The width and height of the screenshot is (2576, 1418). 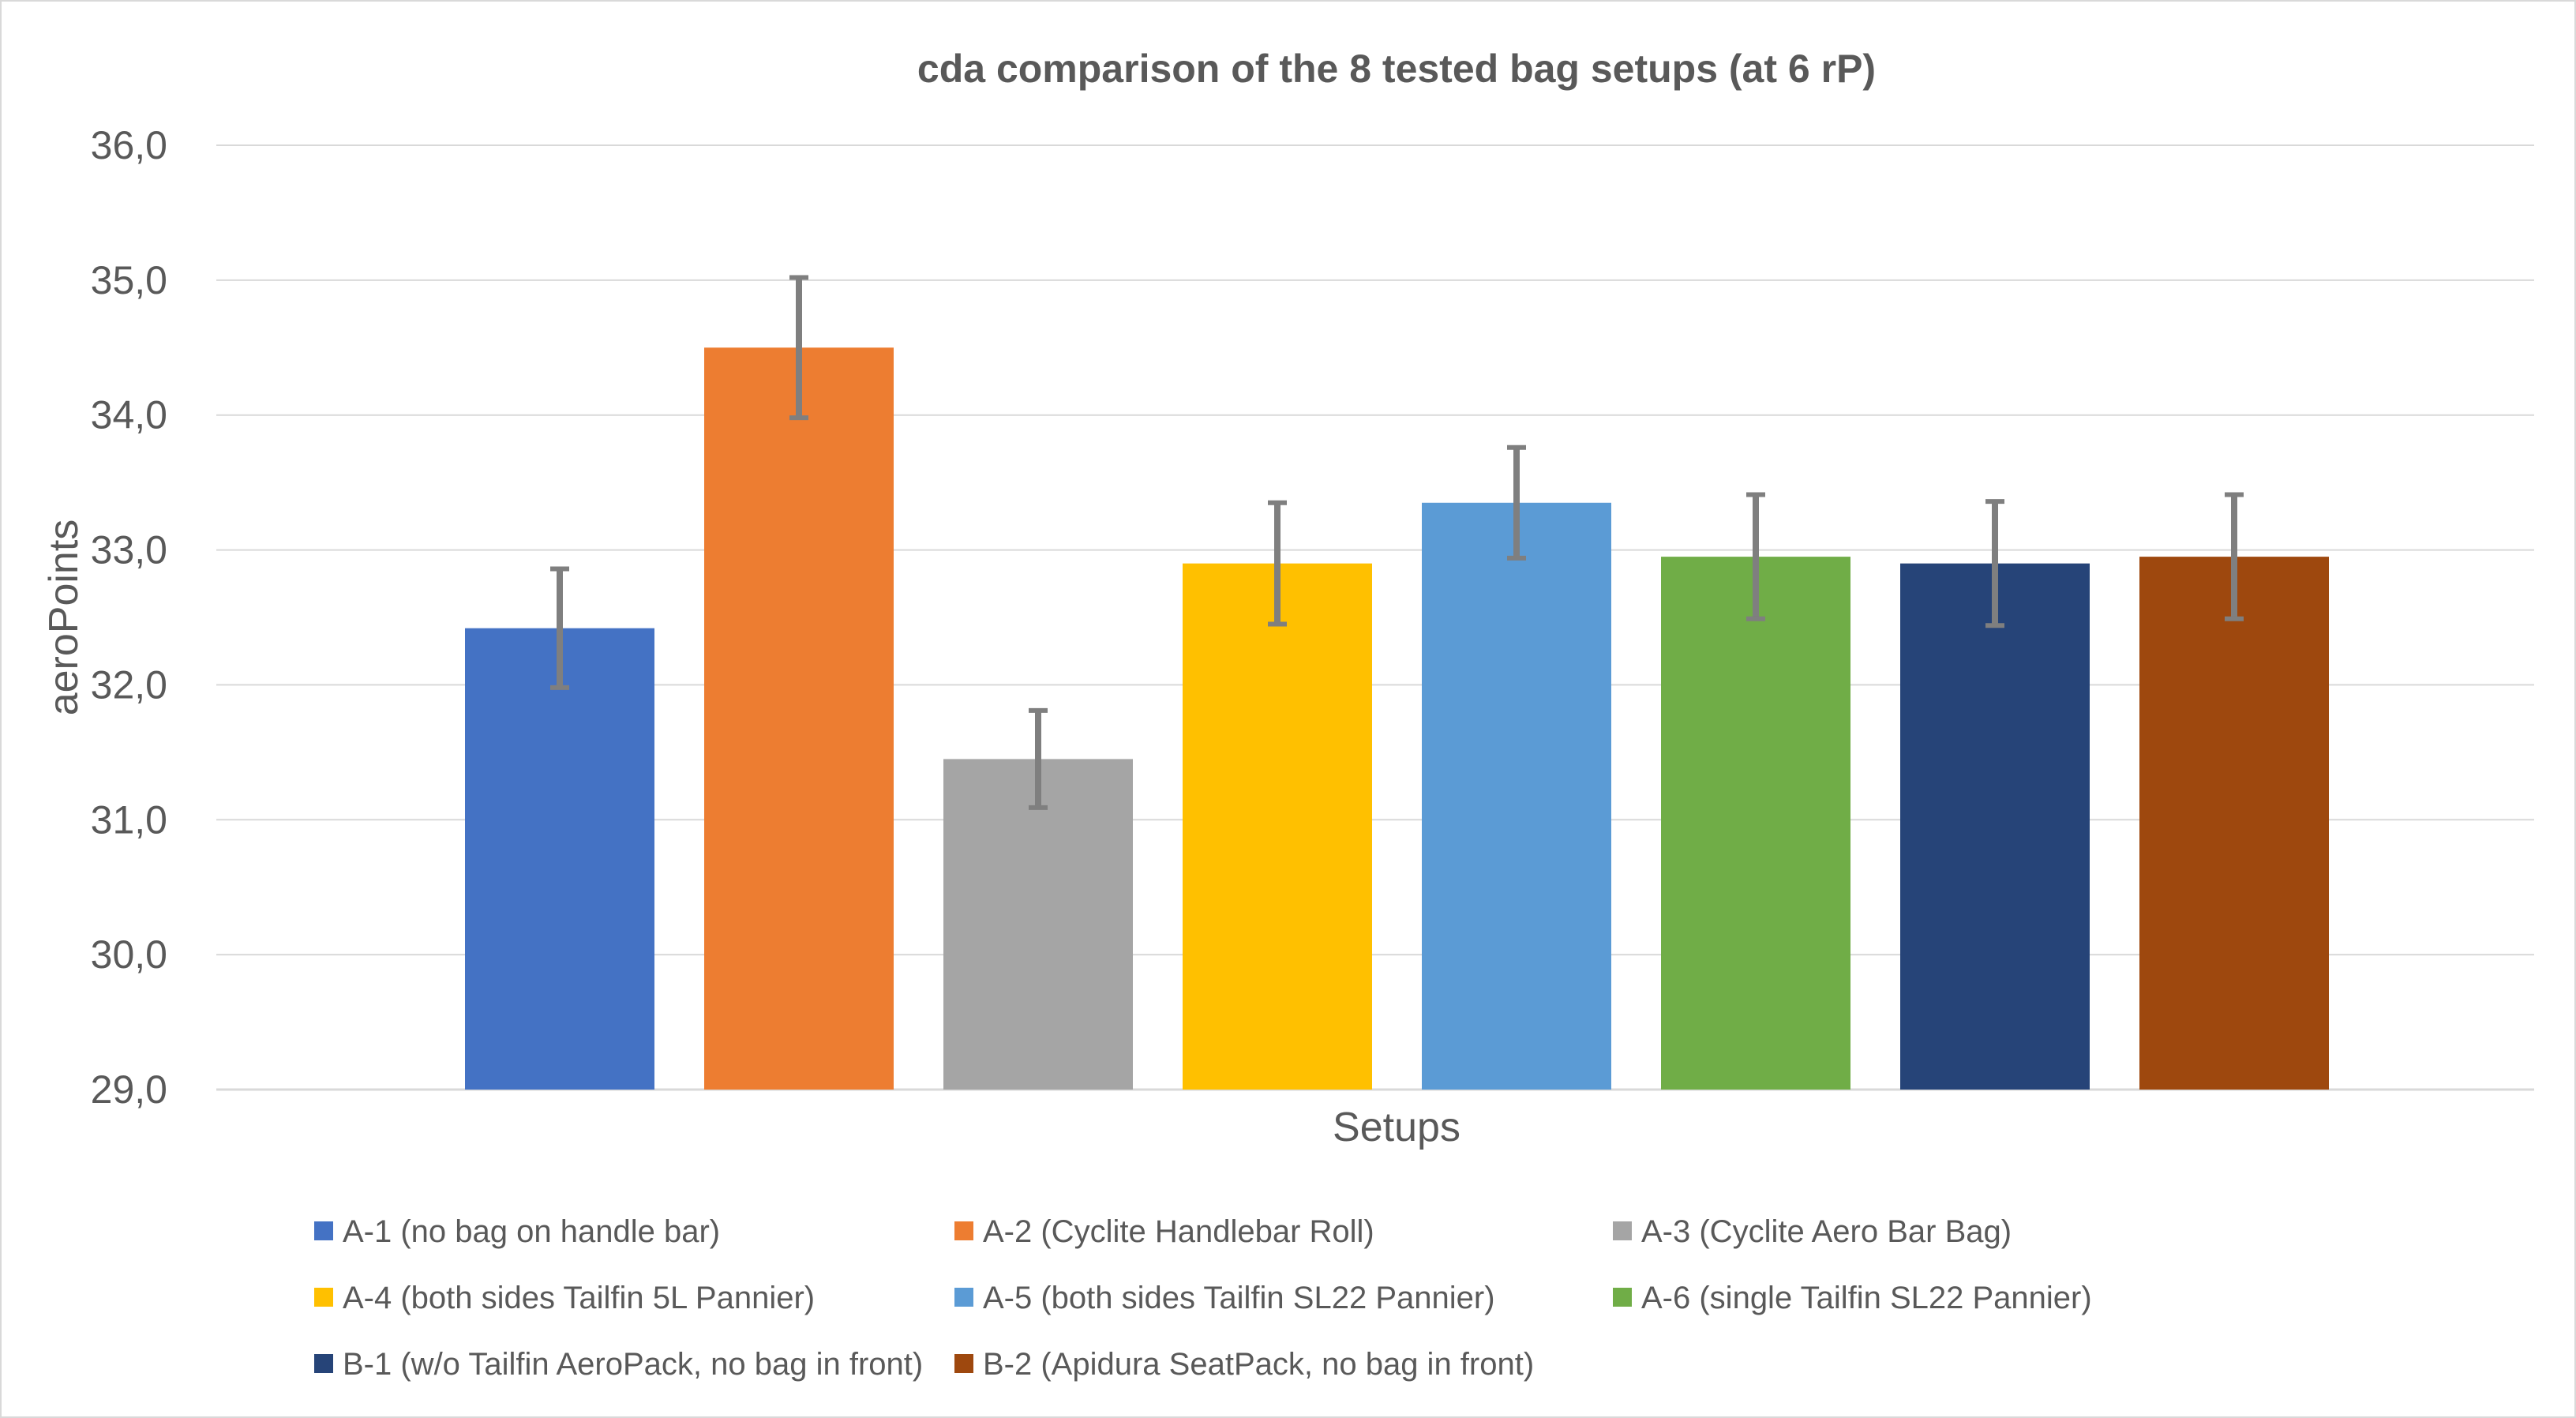 What do you see at coordinates (129, 280) in the screenshot?
I see `y-tick-label: 35,0` at bounding box center [129, 280].